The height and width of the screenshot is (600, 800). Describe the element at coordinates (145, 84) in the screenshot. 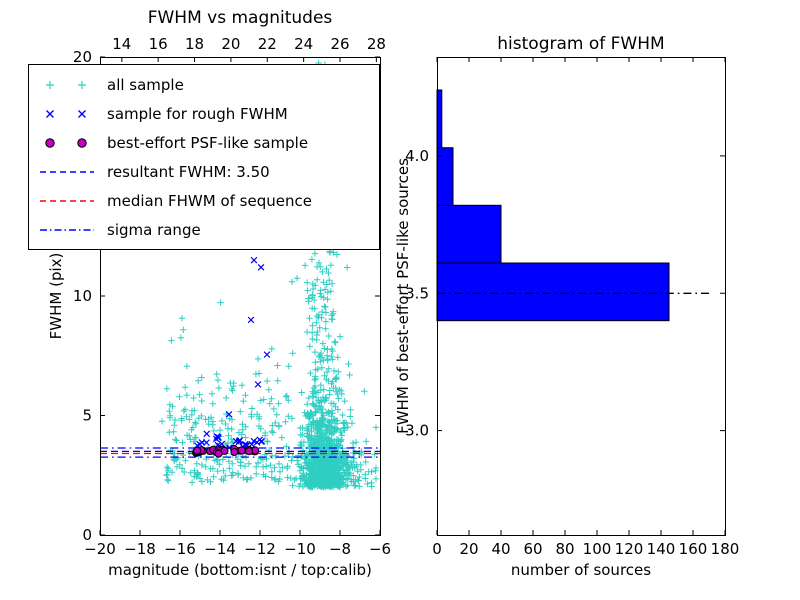

I see `legend-item-label: all sample` at that location.